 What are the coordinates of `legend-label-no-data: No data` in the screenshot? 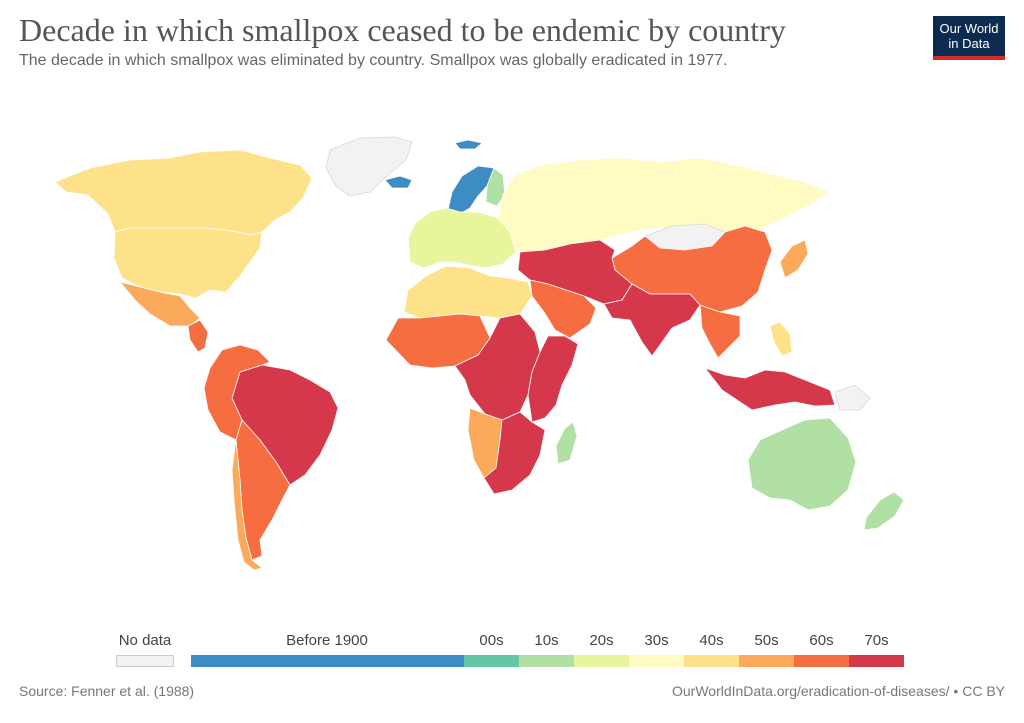 It's located at (145, 640).